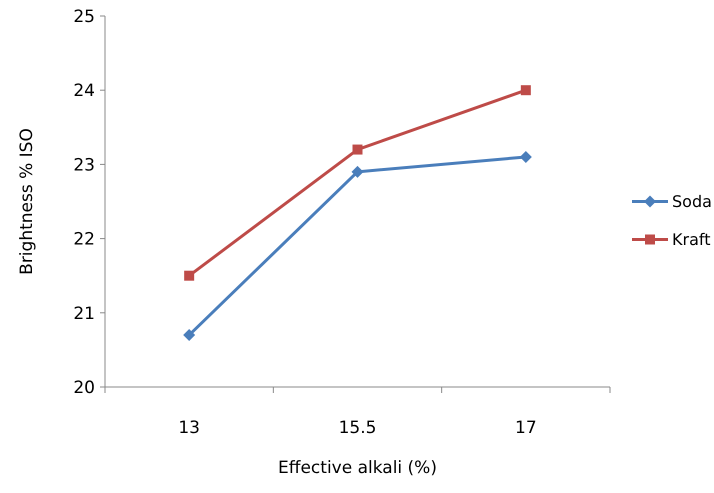 The image size is (714, 493). Describe the element at coordinates (357, 428) in the screenshot. I see `x-tick-label: 15.5` at that location.